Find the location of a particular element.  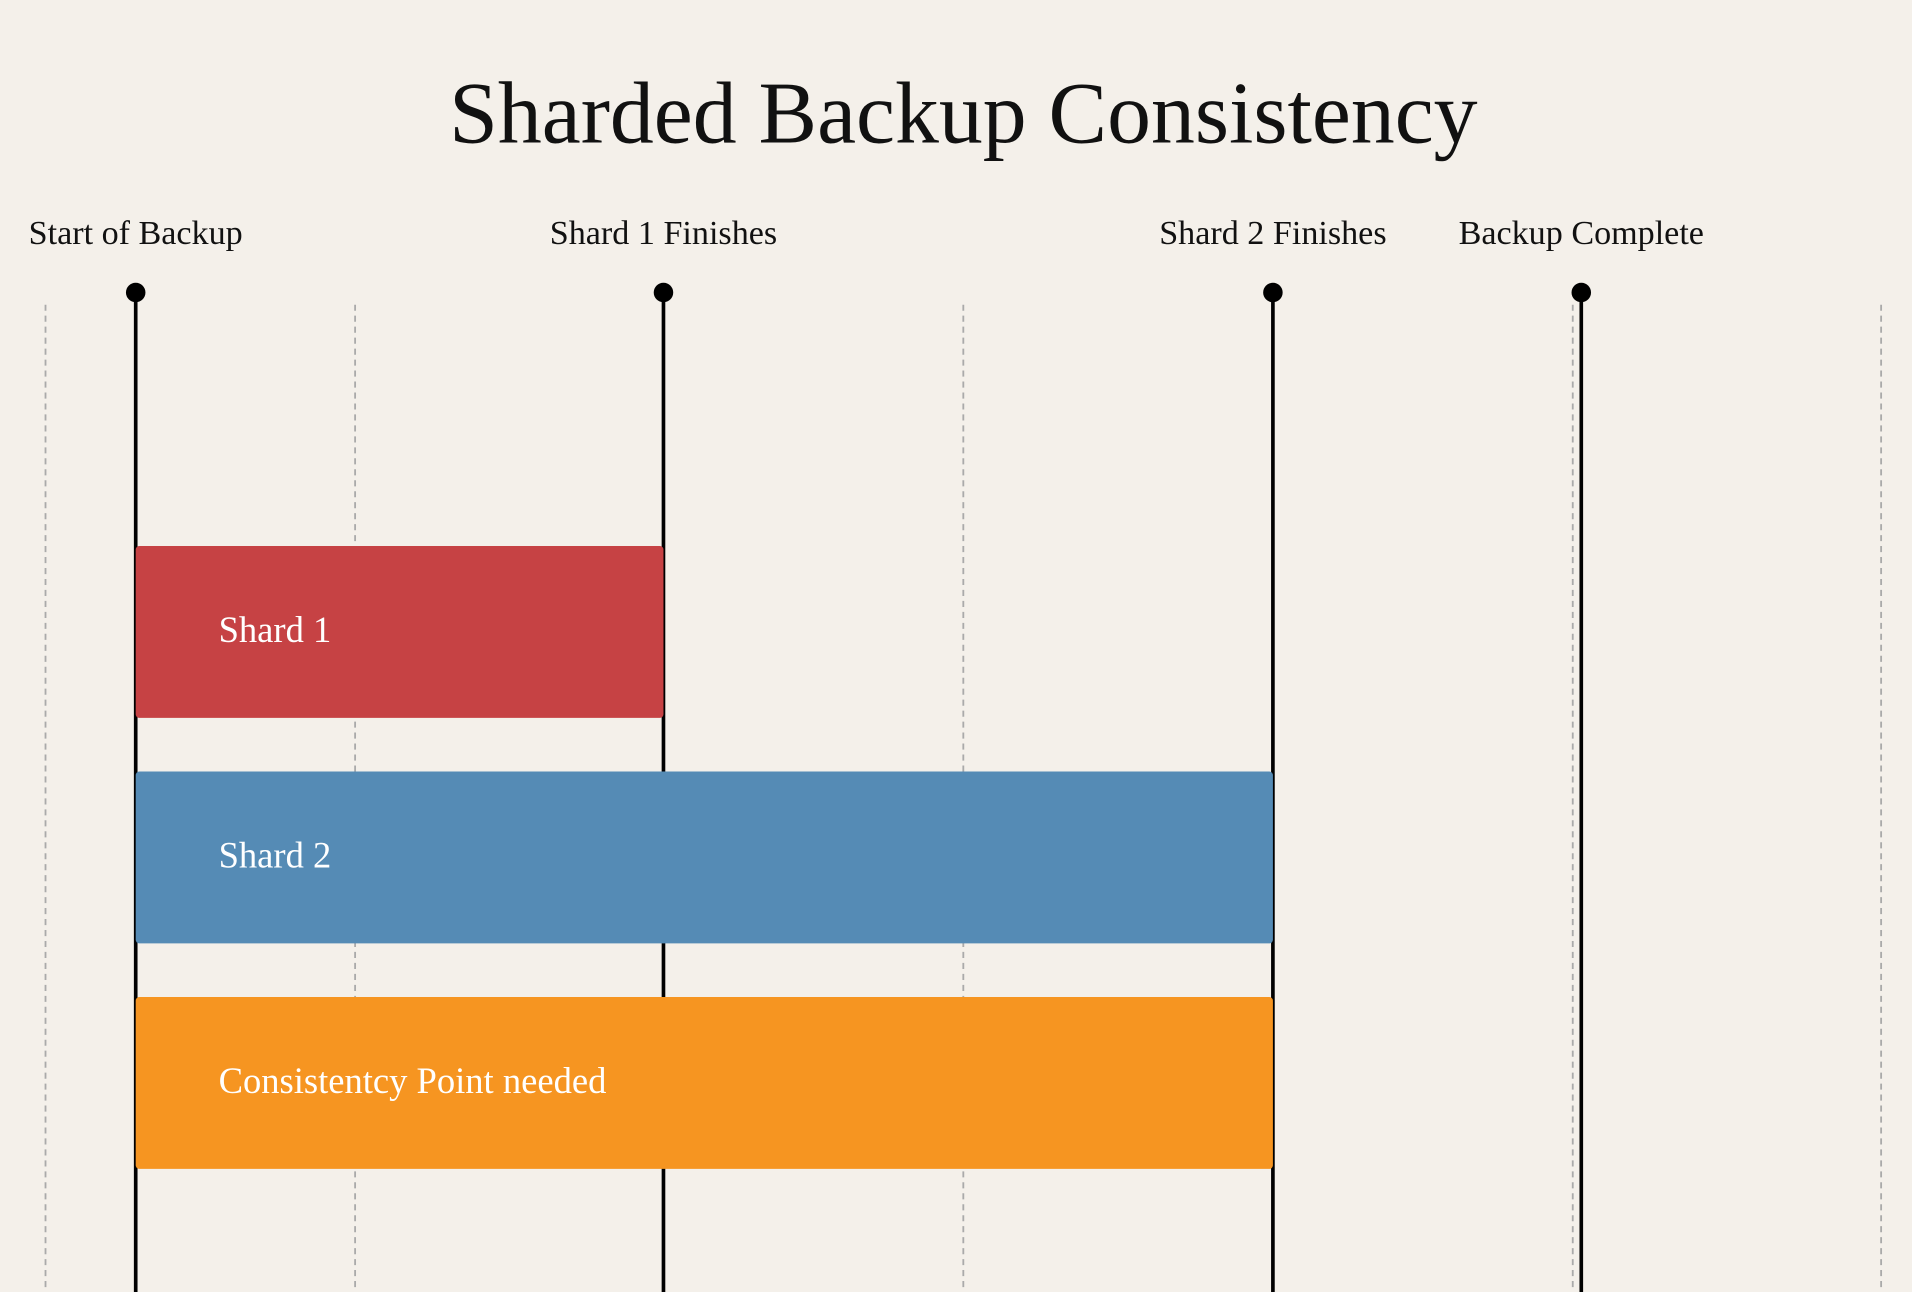

milestone-label: Shard 2 Finishes is located at coordinates (1272, 233).